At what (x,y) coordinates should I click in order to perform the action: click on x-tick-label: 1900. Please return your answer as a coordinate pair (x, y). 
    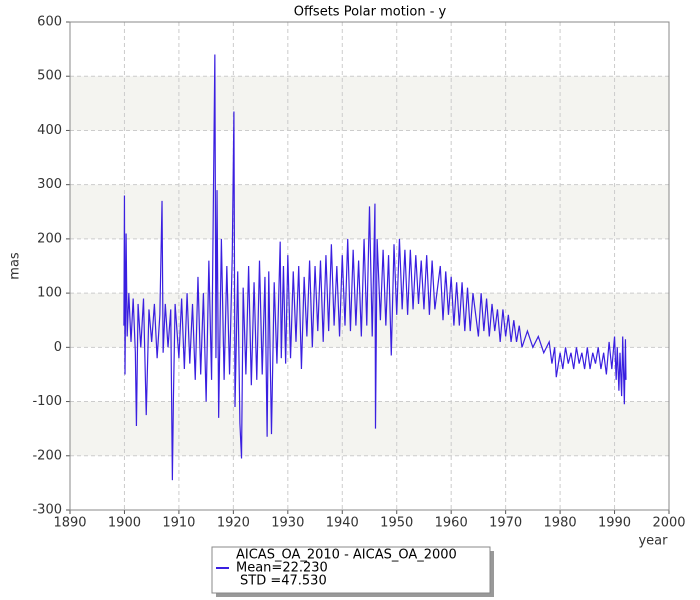
    Looking at the image, I should click on (124, 523).